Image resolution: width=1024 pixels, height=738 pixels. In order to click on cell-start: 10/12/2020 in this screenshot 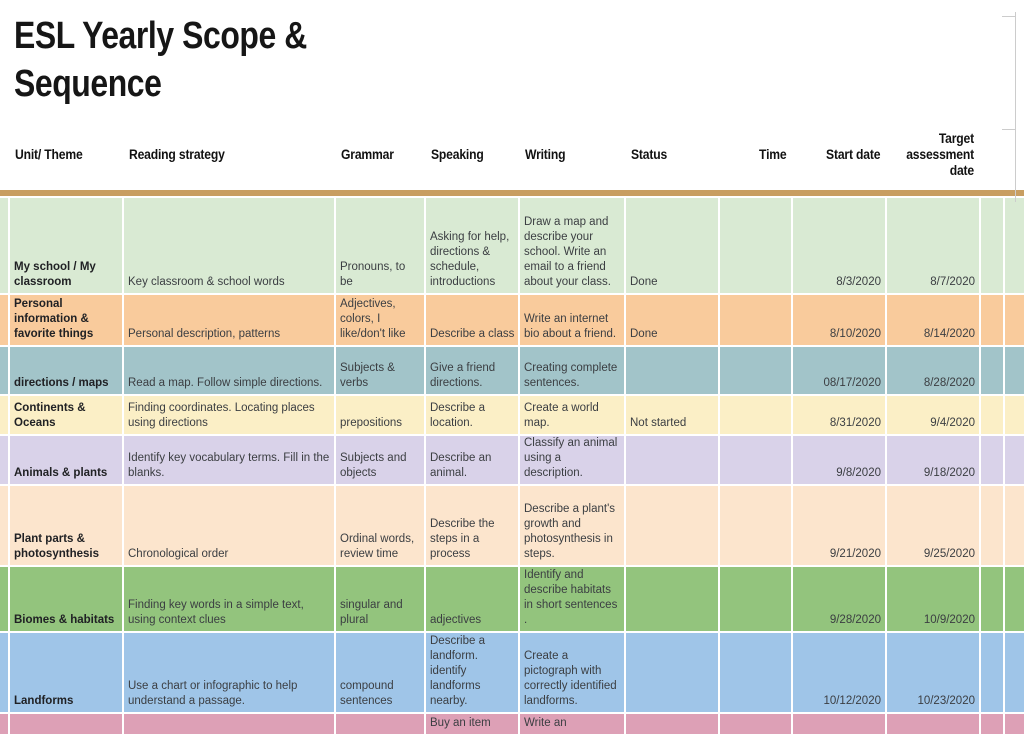, I will do `click(839, 672)`.